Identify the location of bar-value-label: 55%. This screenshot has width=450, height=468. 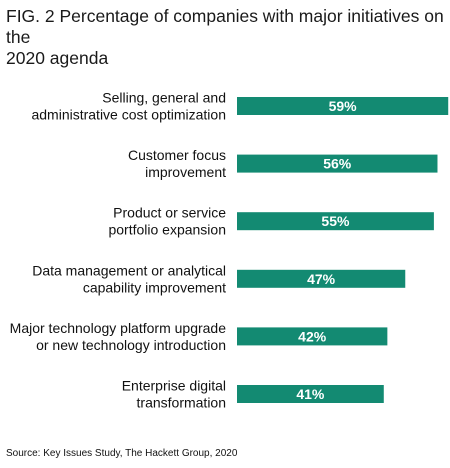
(335, 221).